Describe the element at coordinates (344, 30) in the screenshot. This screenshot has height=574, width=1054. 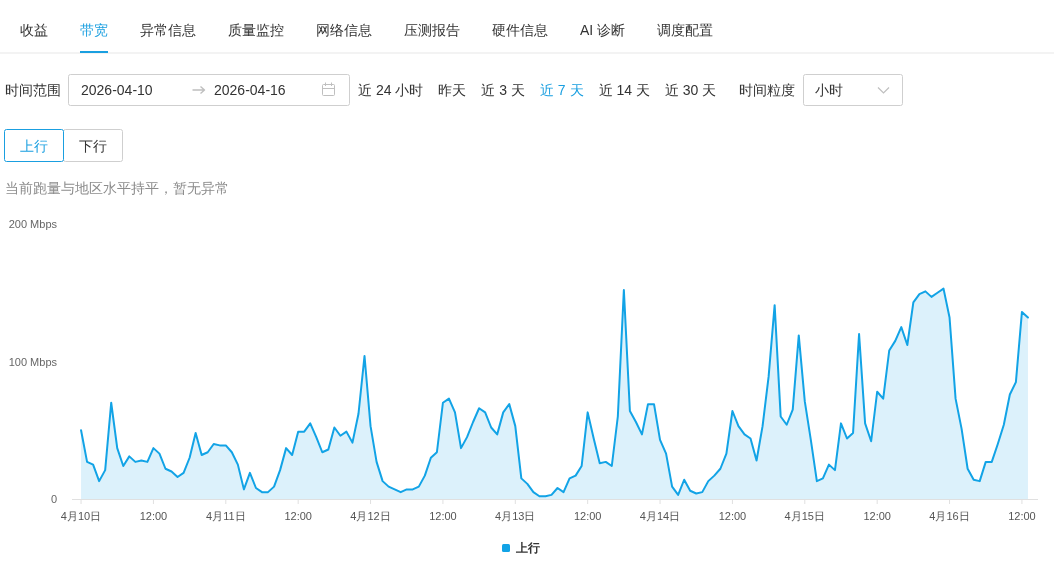
I see `tab-label: 网络信息` at that location.